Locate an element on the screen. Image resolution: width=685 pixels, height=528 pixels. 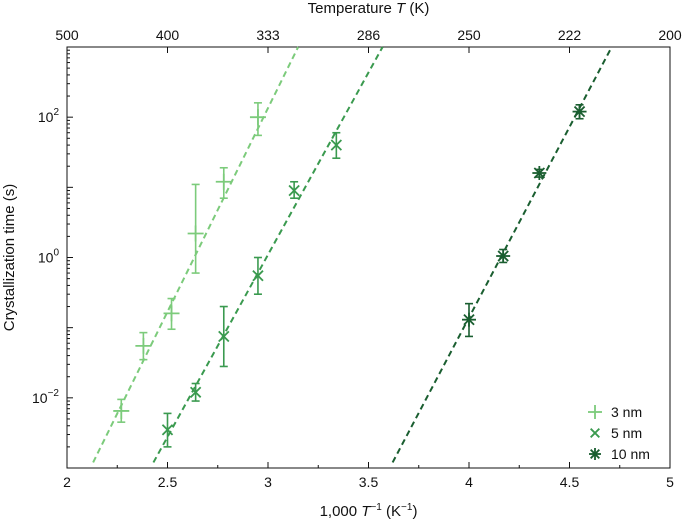
top-tick-label: 222 is located at coordinates (570, 35).